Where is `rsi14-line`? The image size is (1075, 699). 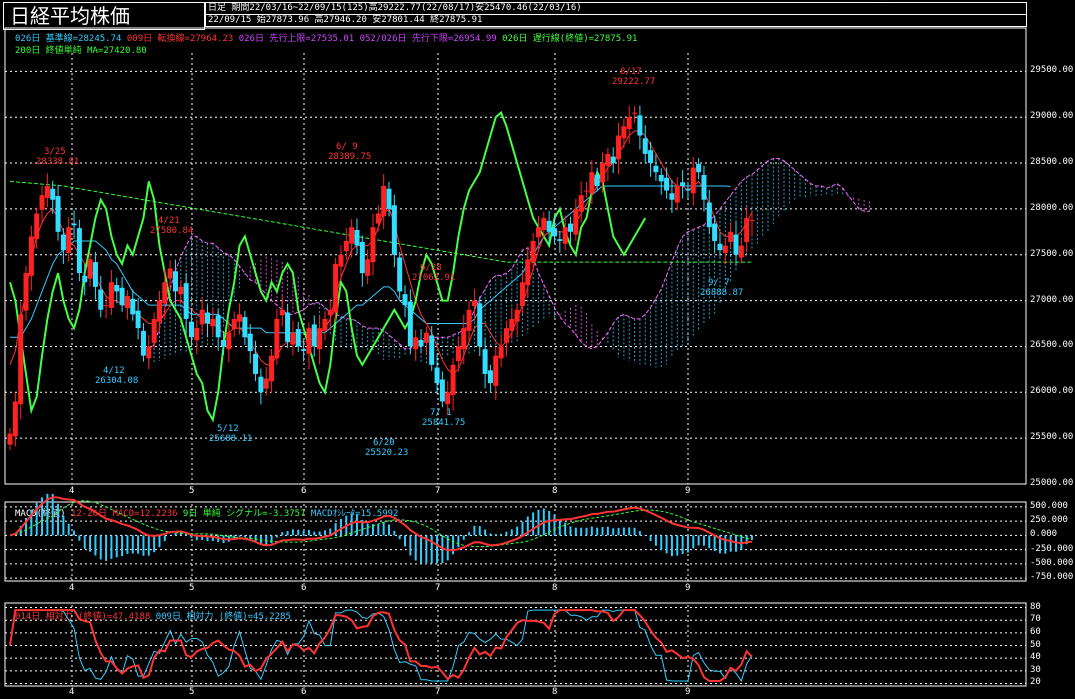
rsi14-line is located at coordinates (381, 645).